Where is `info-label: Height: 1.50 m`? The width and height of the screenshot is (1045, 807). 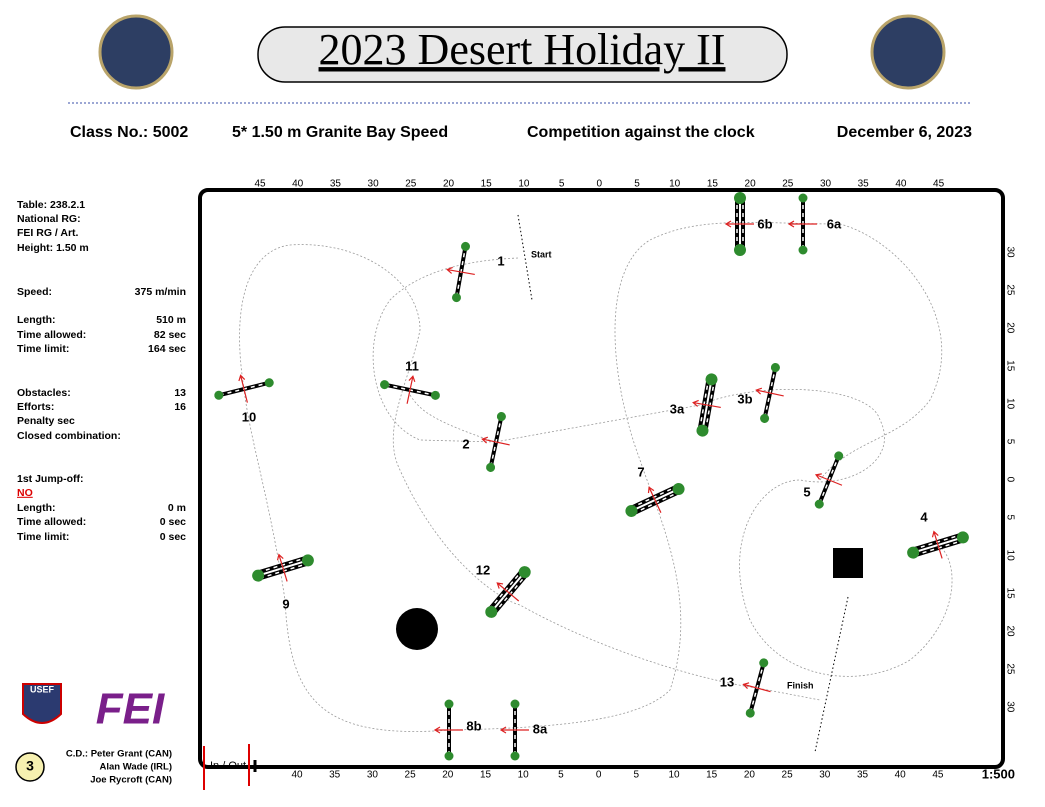 info-label: Height: 1.50 m is located at coordinates (53, 248).